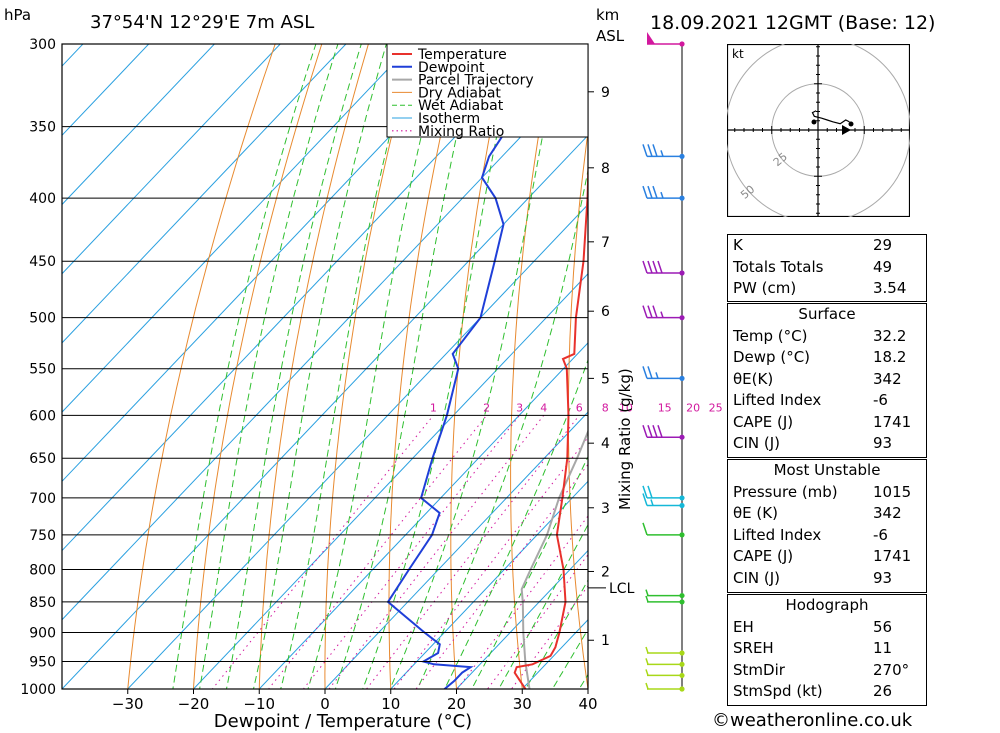 This screenshot has height=733, width=1000. I want to click on mu-value: 1015, so click(892, 491).